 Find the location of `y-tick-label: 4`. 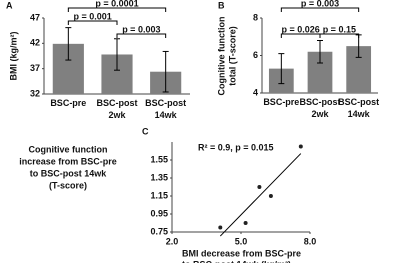

y-tick-label: 4 is located at coordinates (255, 92).